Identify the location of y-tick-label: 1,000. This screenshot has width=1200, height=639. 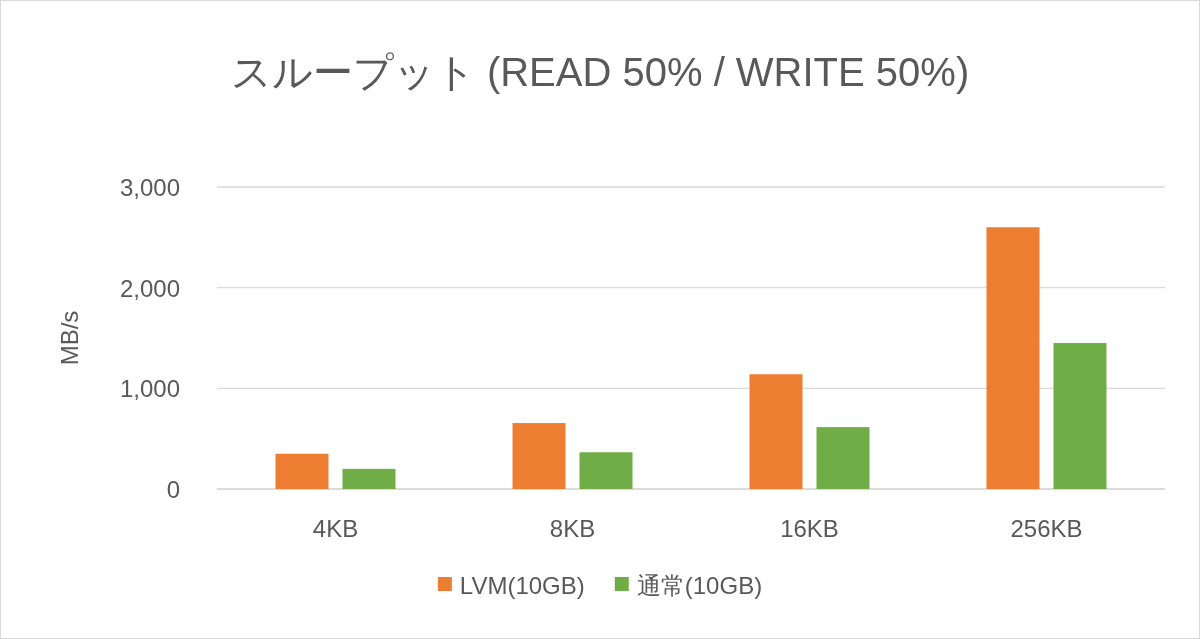
(149, 389).